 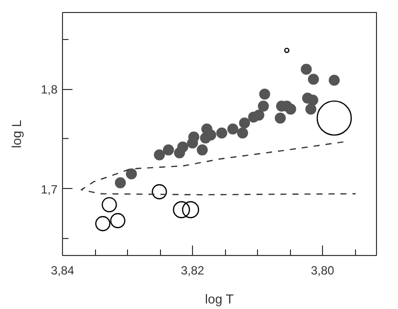 I want to click on x-tick-label: 3,84, so click(x=62, y=271).